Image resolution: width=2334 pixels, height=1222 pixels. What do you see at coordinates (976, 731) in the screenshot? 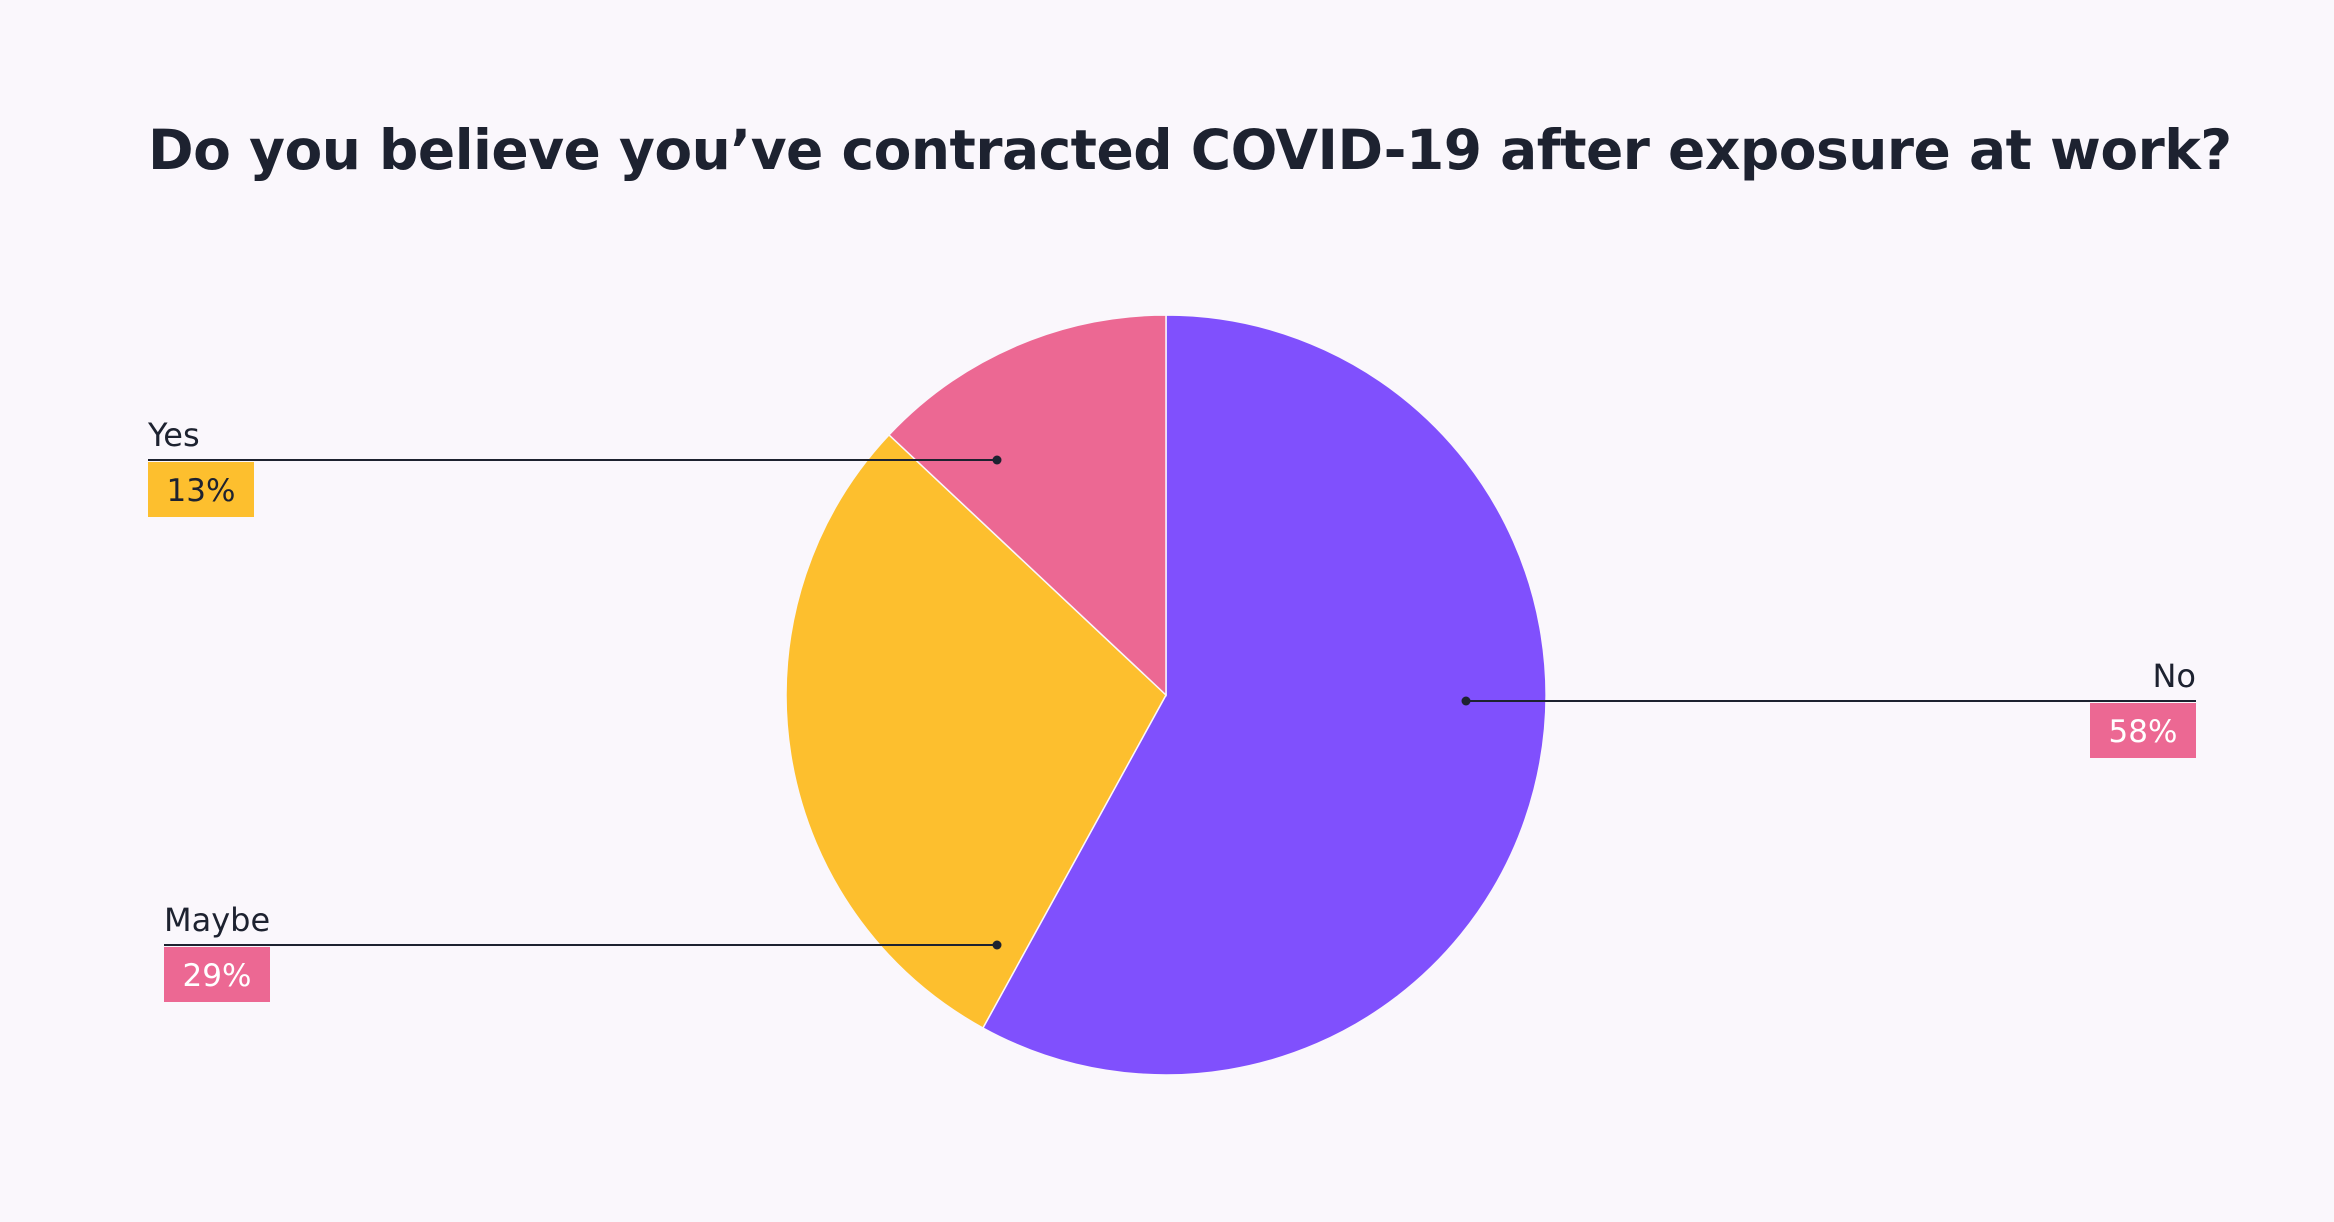
I see `pie-slice-maybe` at bounding box center [976, 731].